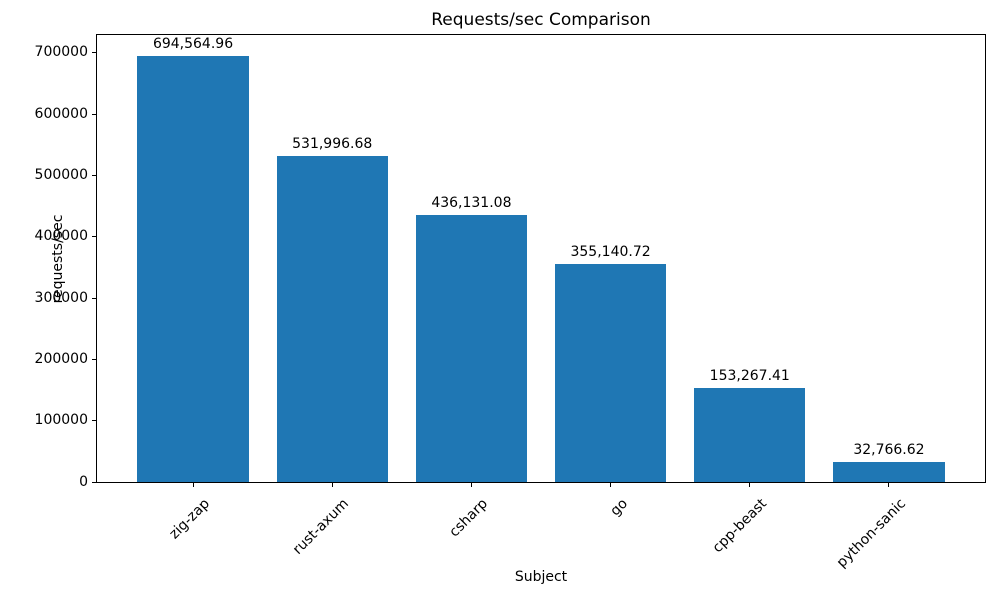 This screenshot has height=600, width=1000. Describe the element at coordinates (61, 236) in the screenshot. I see `y-tick-label: 400000` at that location.